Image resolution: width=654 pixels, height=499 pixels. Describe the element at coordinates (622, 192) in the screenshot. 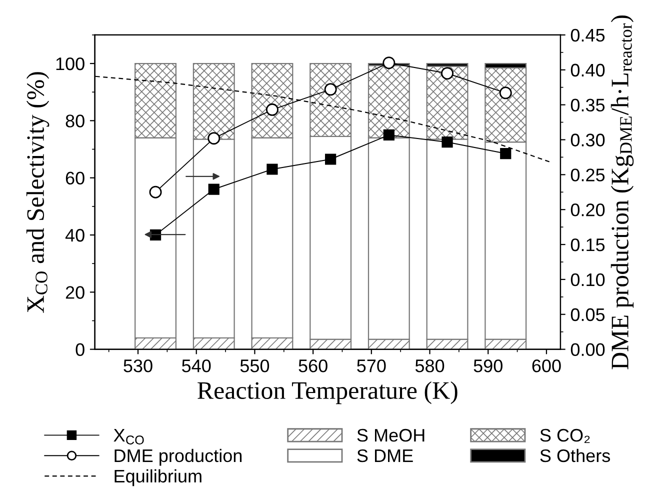

I see `y2-axis-title: DME production (Kg$_{DME}$/h·L$_{reactor}$)` at that location.